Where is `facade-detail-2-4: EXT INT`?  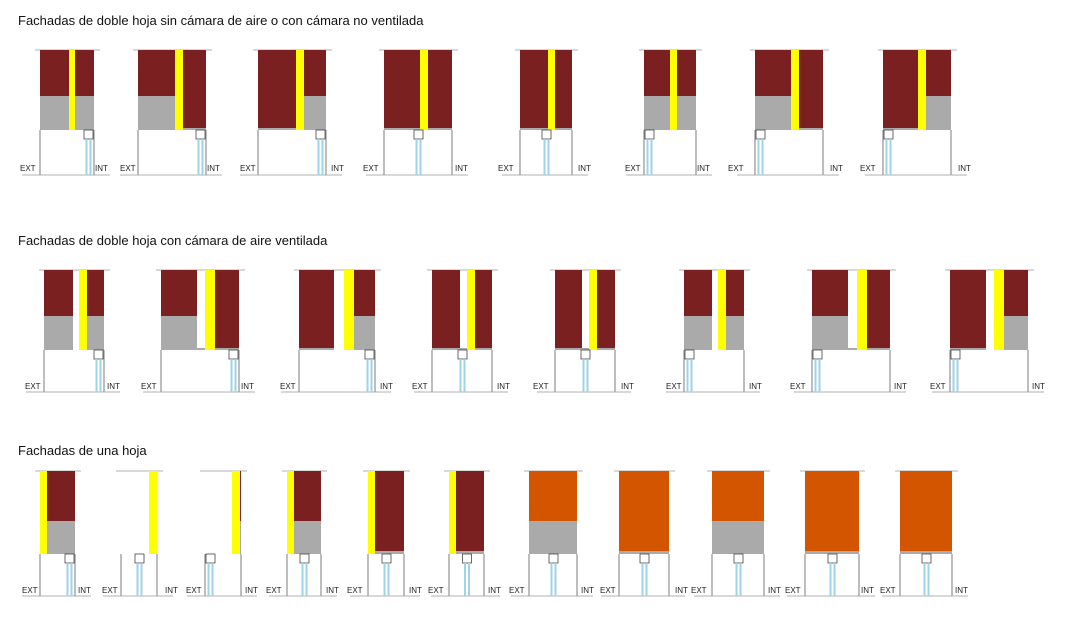
facade-detail-2-4: EXT INT is located at coordinates (384, 533).